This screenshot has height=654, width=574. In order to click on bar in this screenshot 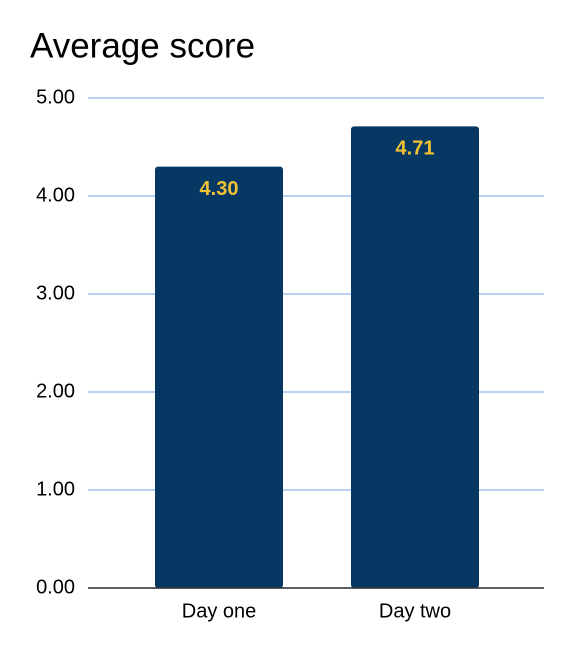, I will do `click(219, 377)`.